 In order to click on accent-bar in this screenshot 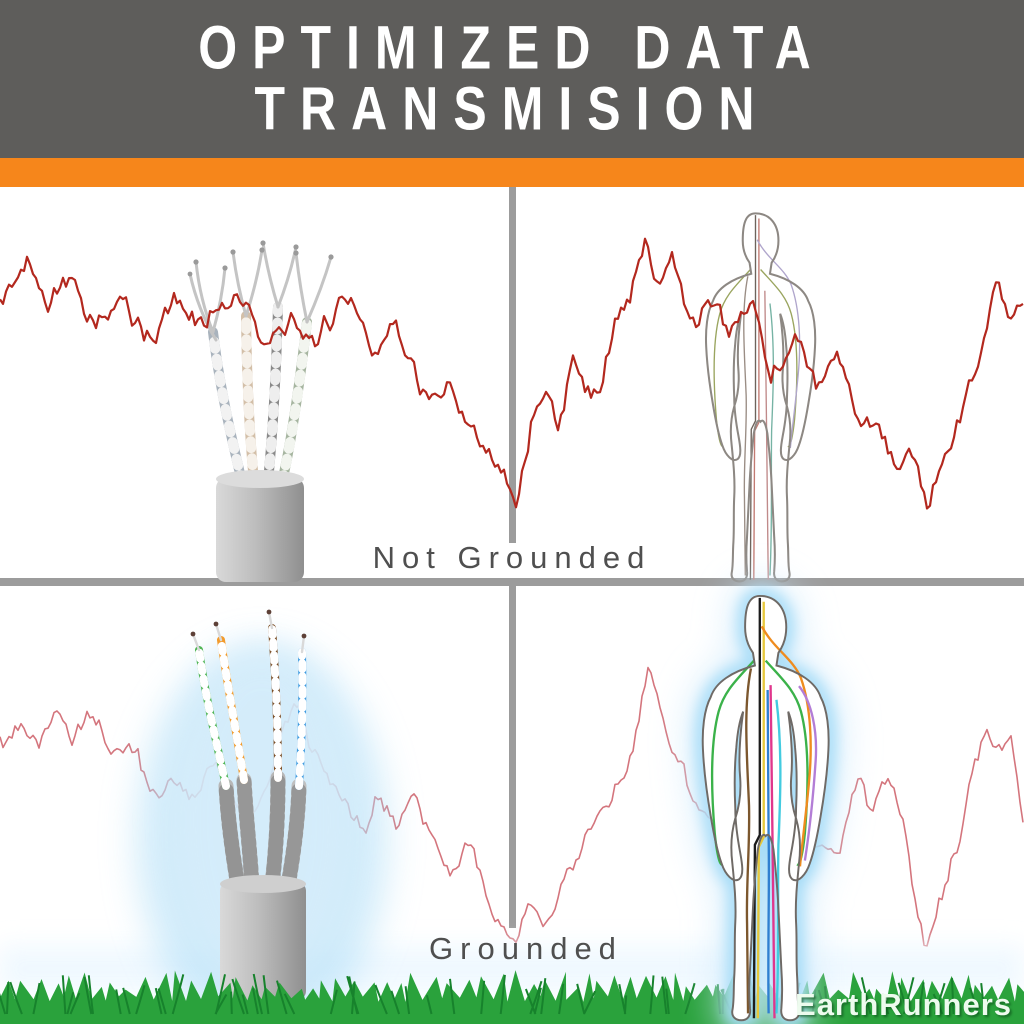, I will do `click(512, 172)`.